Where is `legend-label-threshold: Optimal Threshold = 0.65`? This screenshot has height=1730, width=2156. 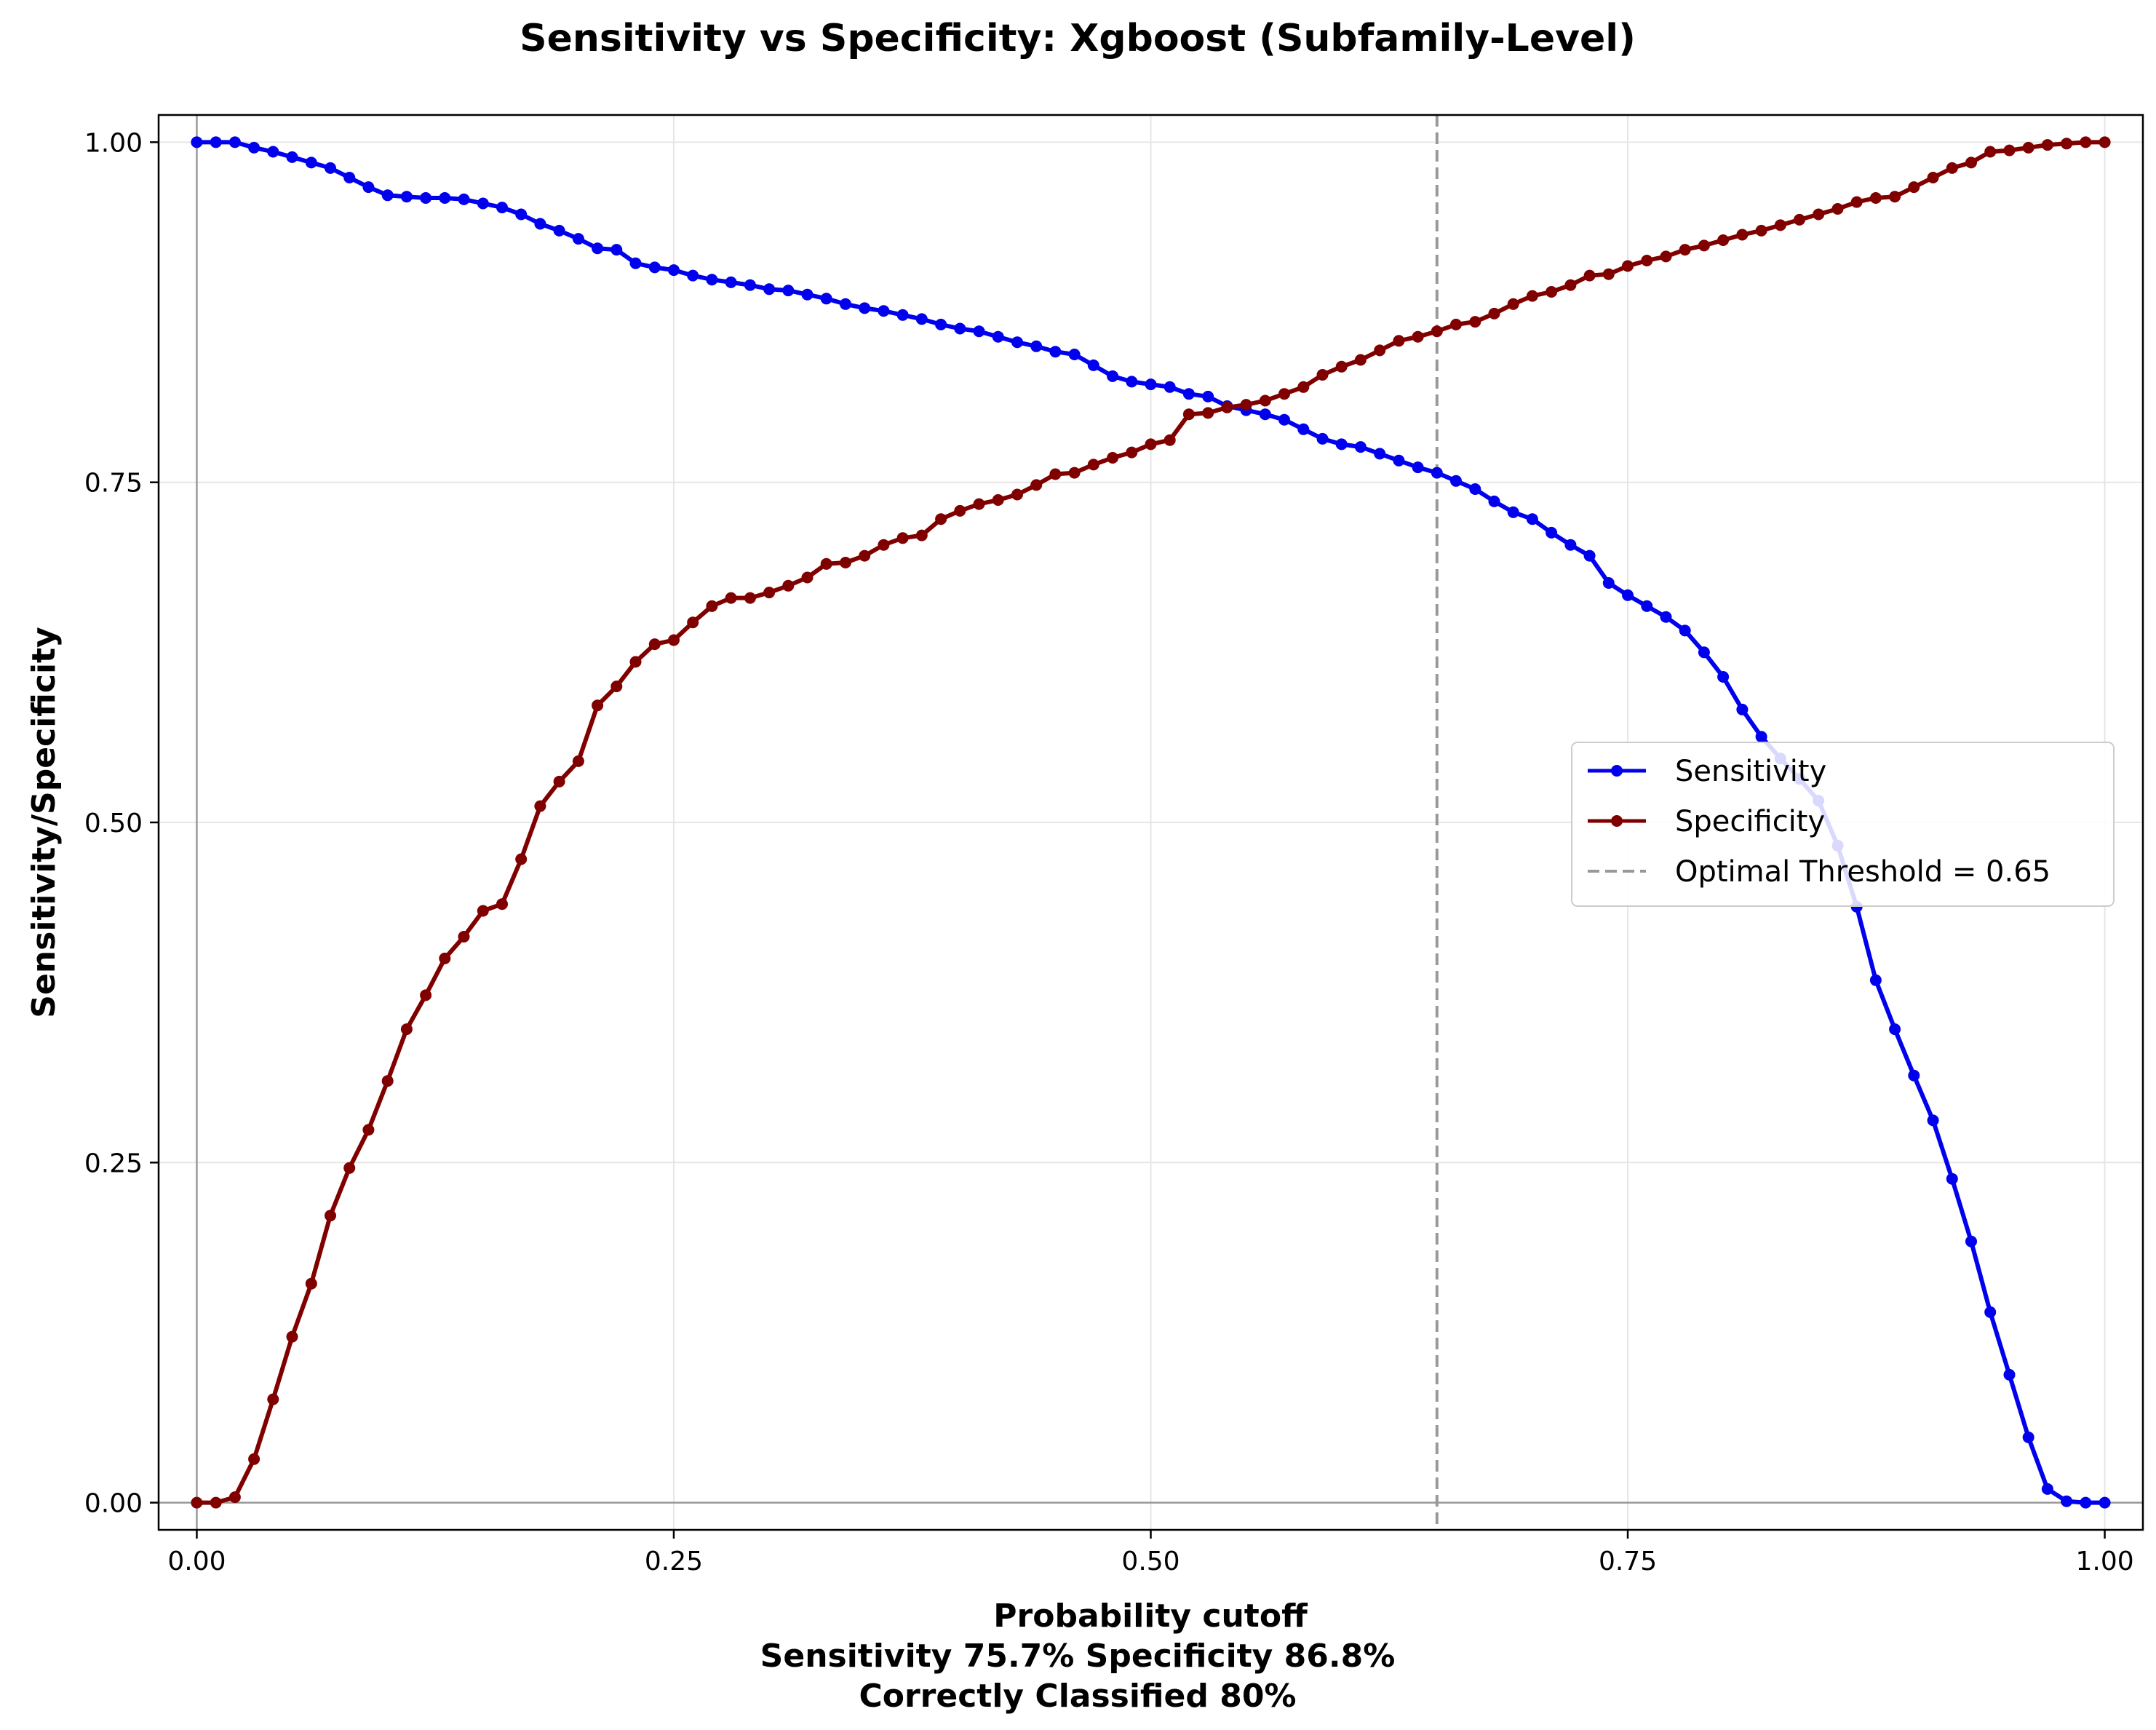 legend-label-threshold: Optimal Threshold = 0.65 is located at coordinates (1862, 872).